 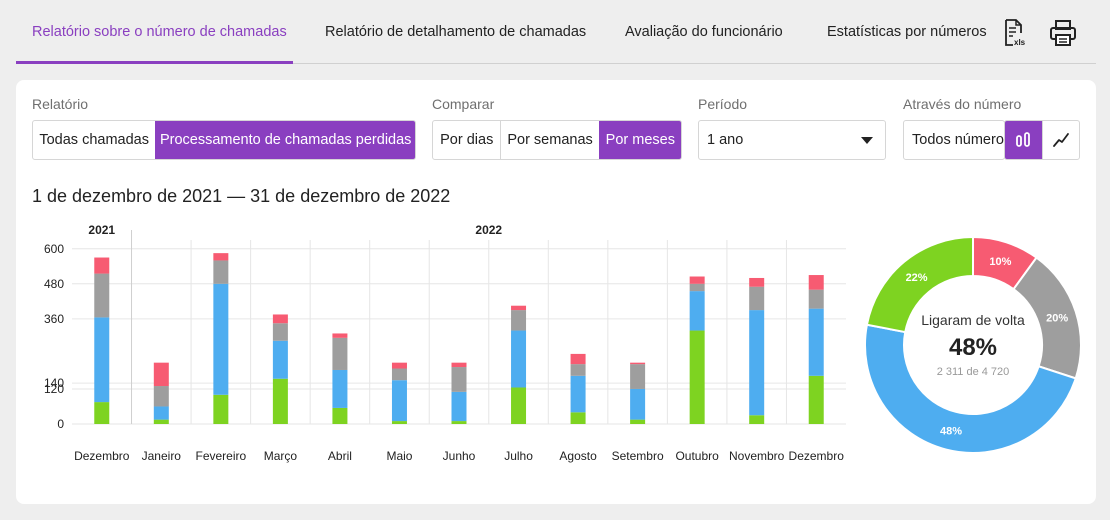 I want to click on slice-percent-label: 20%, so click(x=1057, y=319).